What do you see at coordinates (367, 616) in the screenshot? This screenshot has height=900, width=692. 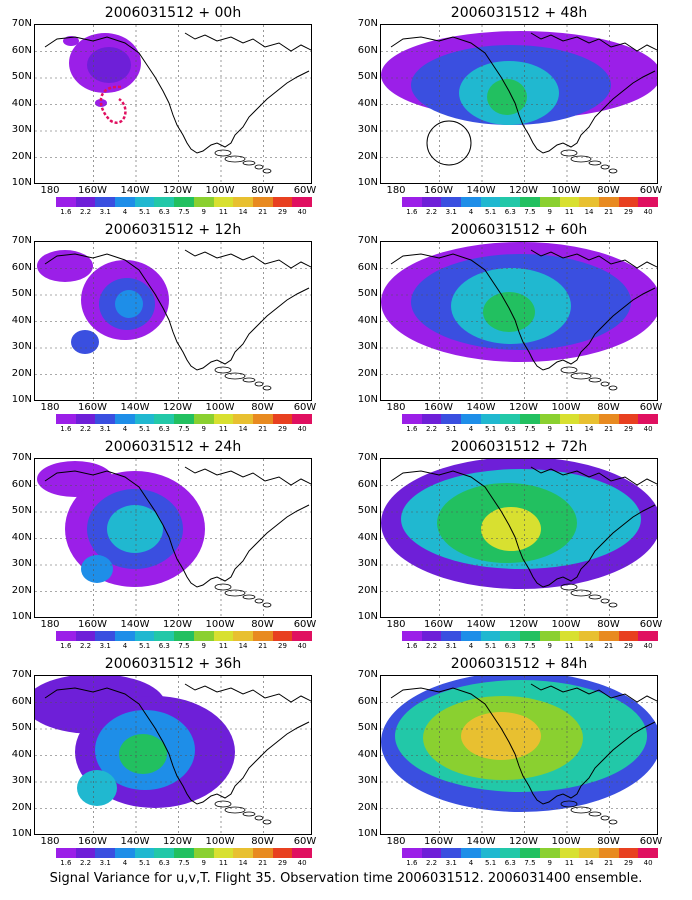 I see `latitude-label: 10N` at bounding box center [367, 616].